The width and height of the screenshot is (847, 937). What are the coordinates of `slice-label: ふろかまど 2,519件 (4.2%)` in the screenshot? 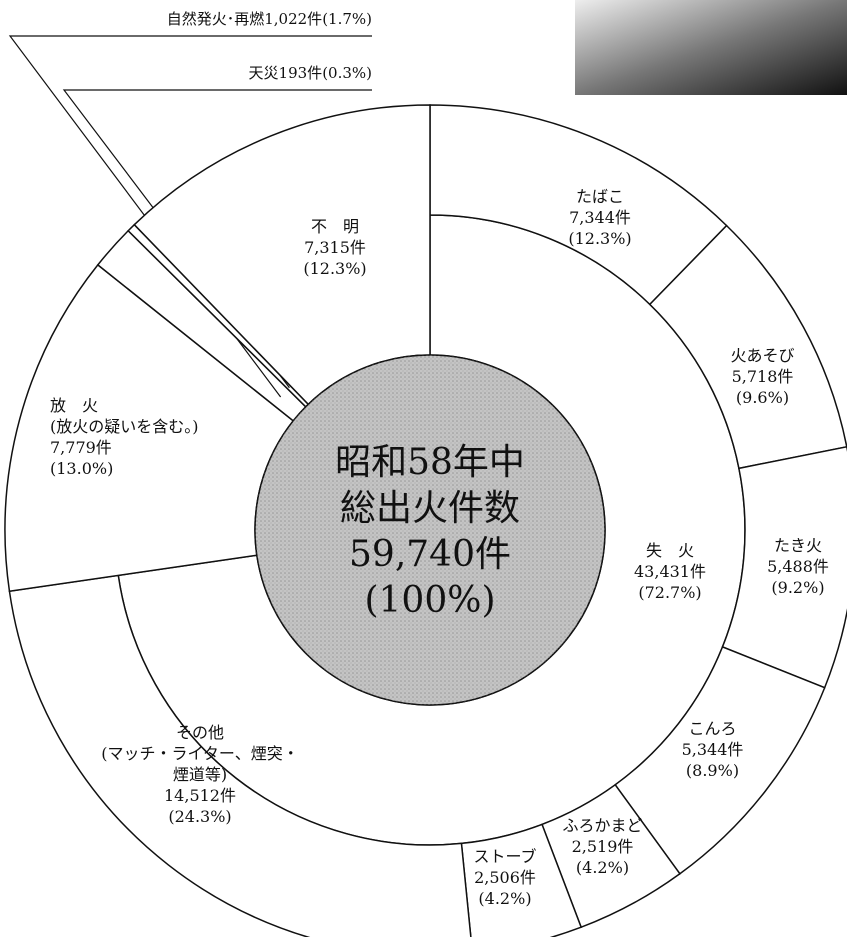 It's located at (602, 846).